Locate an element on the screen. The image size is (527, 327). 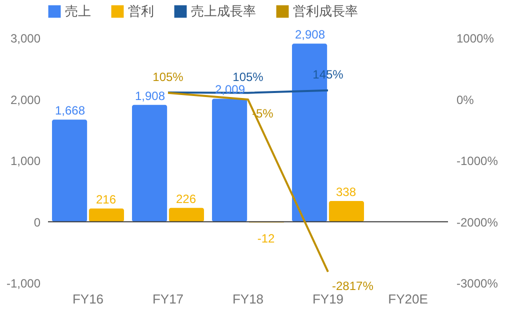
y2-tick-label: -3000% is located at coordinates (477, 283).